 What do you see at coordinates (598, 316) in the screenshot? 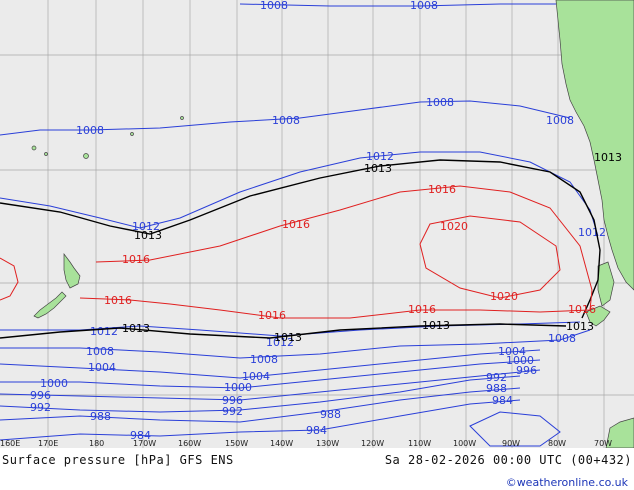
I see `tierra-del-fuego-land` at bounding box center [598, 316].